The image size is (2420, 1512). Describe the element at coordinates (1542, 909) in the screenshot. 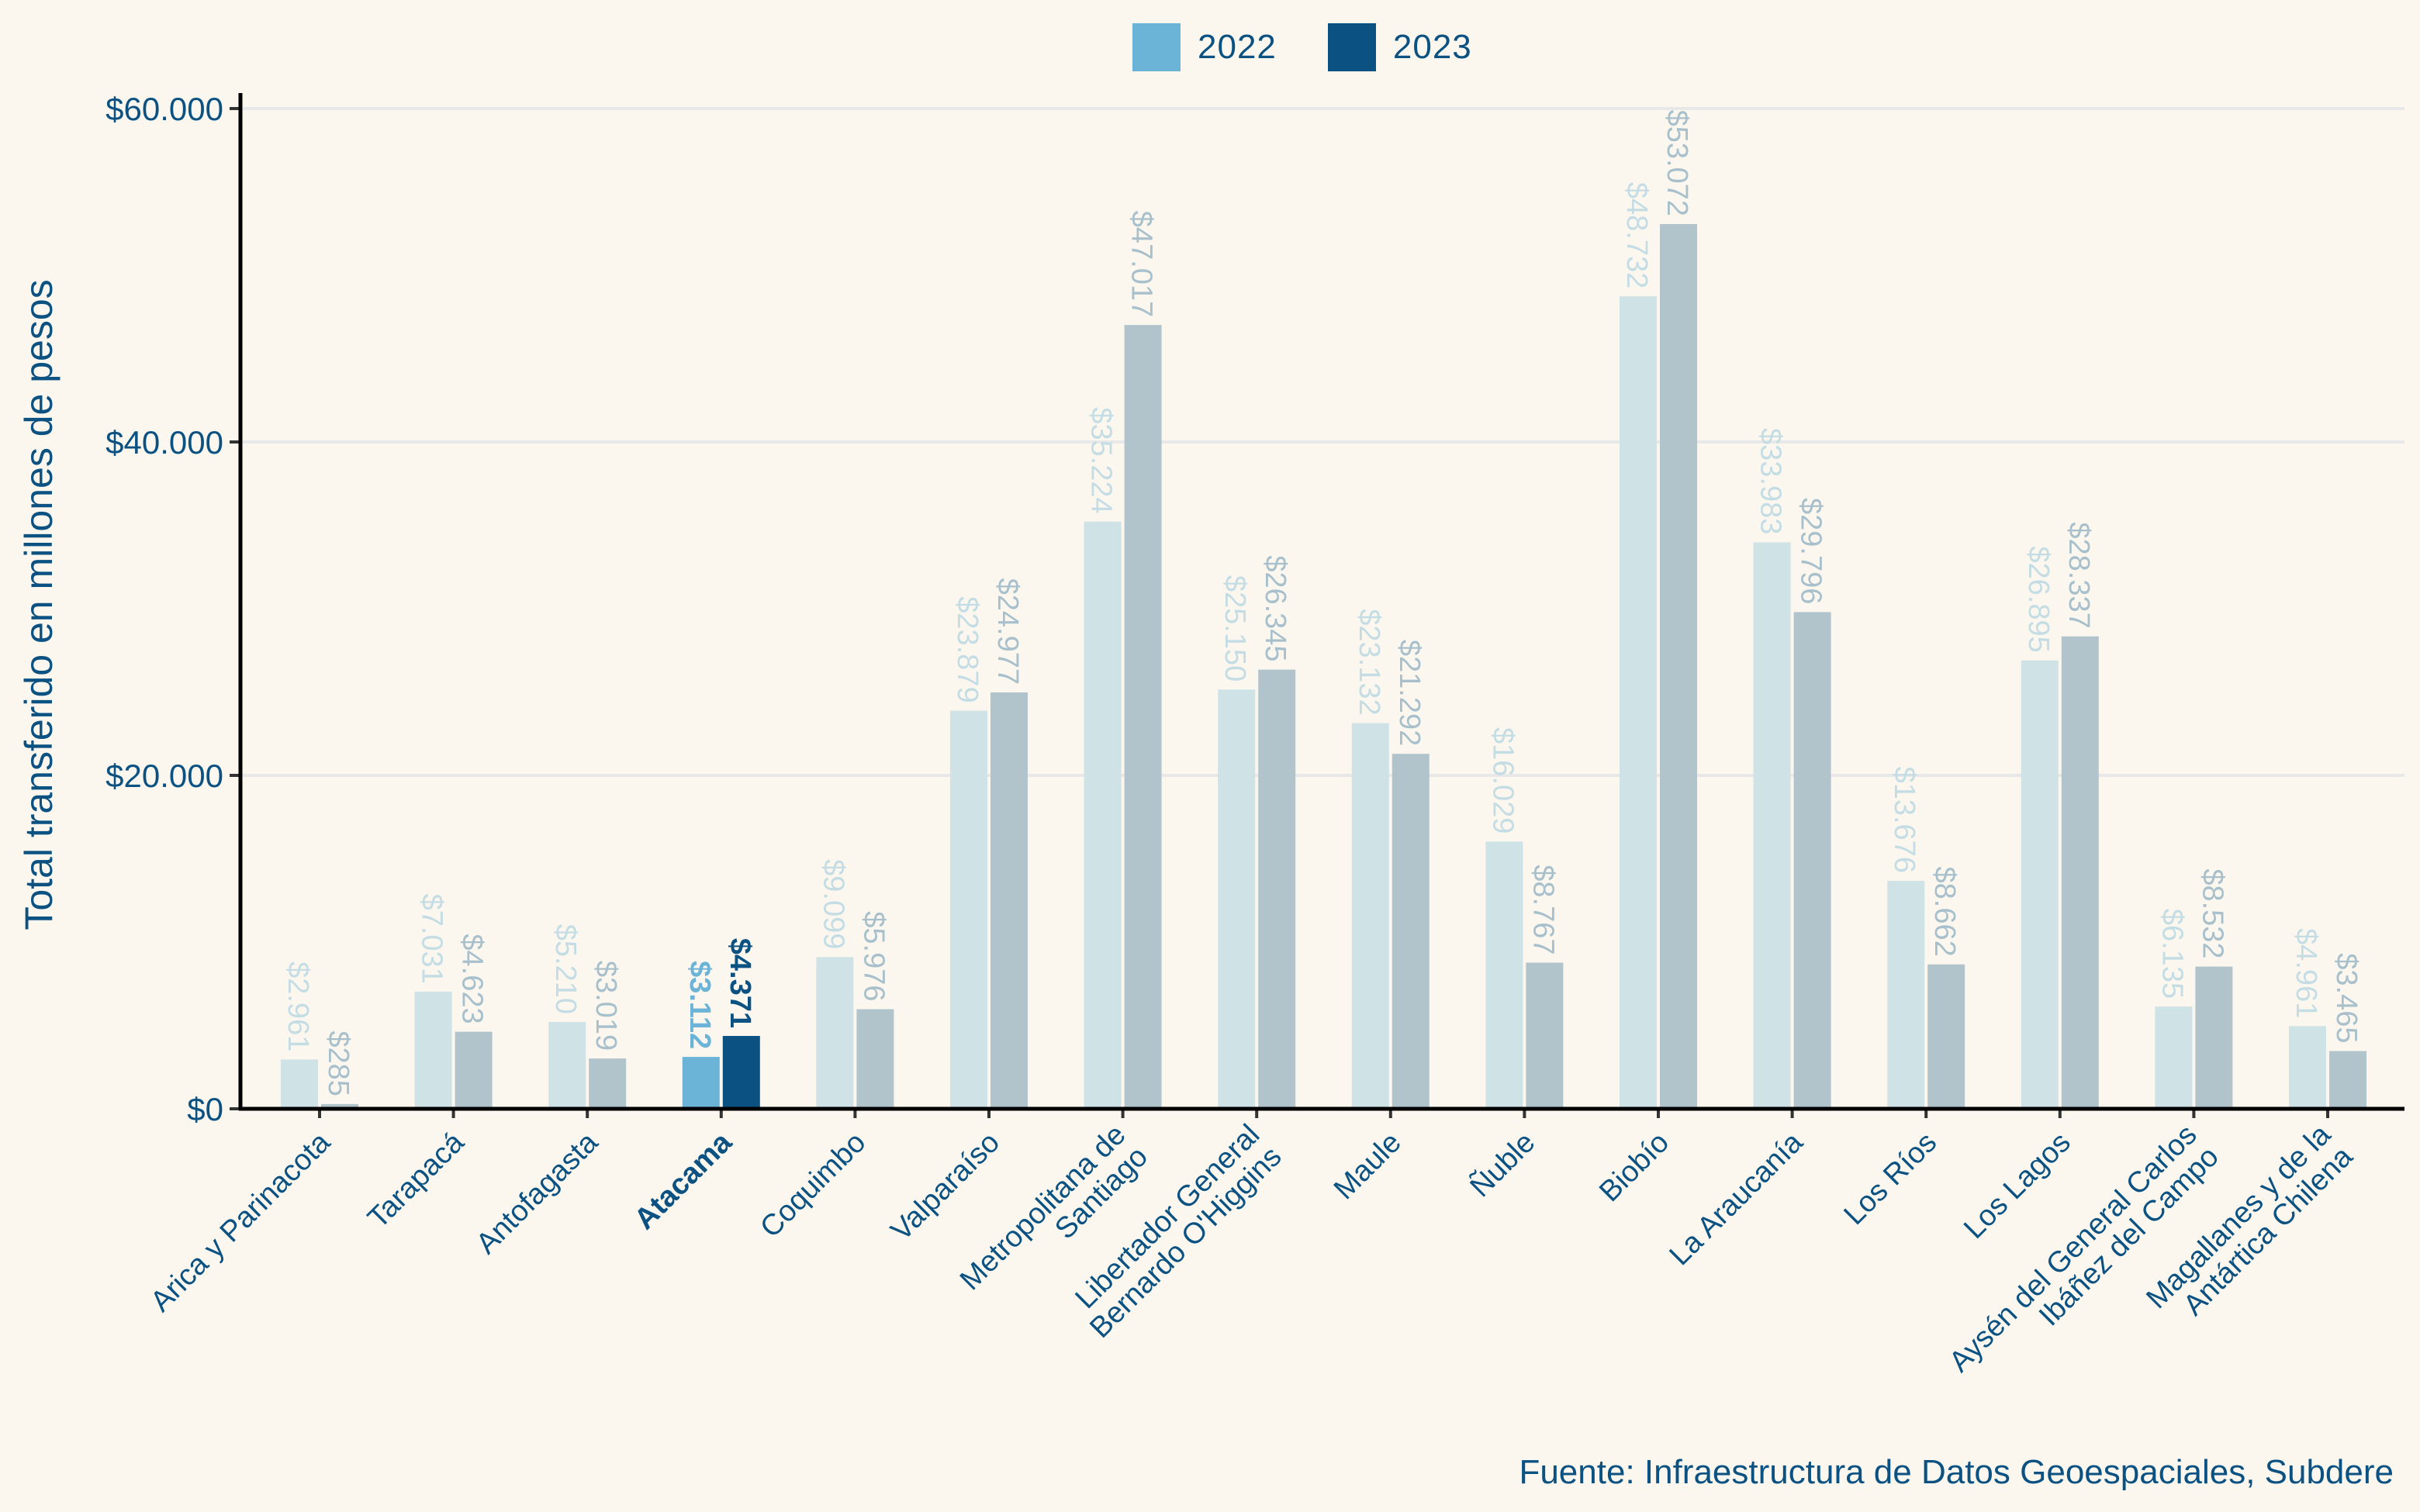

I see `data-label-2023-10: $8.767` at that location.